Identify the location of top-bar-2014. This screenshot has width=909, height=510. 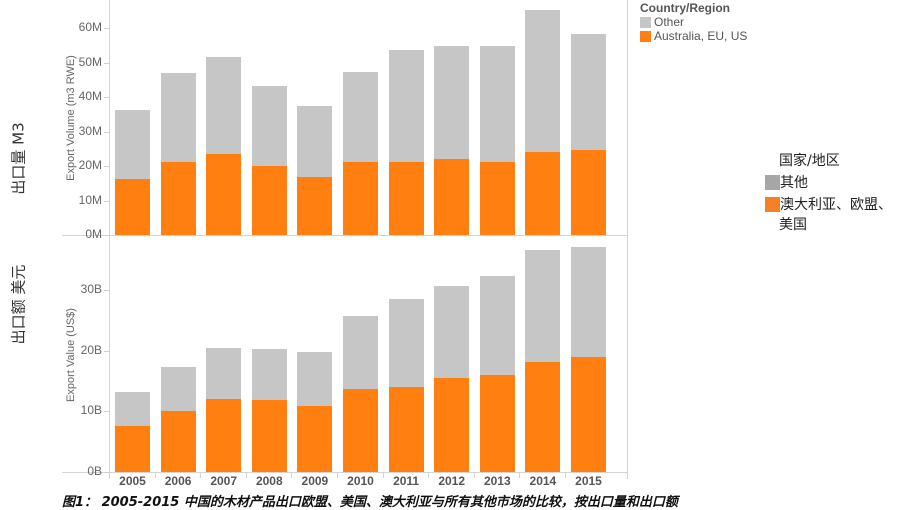
(543, 122).